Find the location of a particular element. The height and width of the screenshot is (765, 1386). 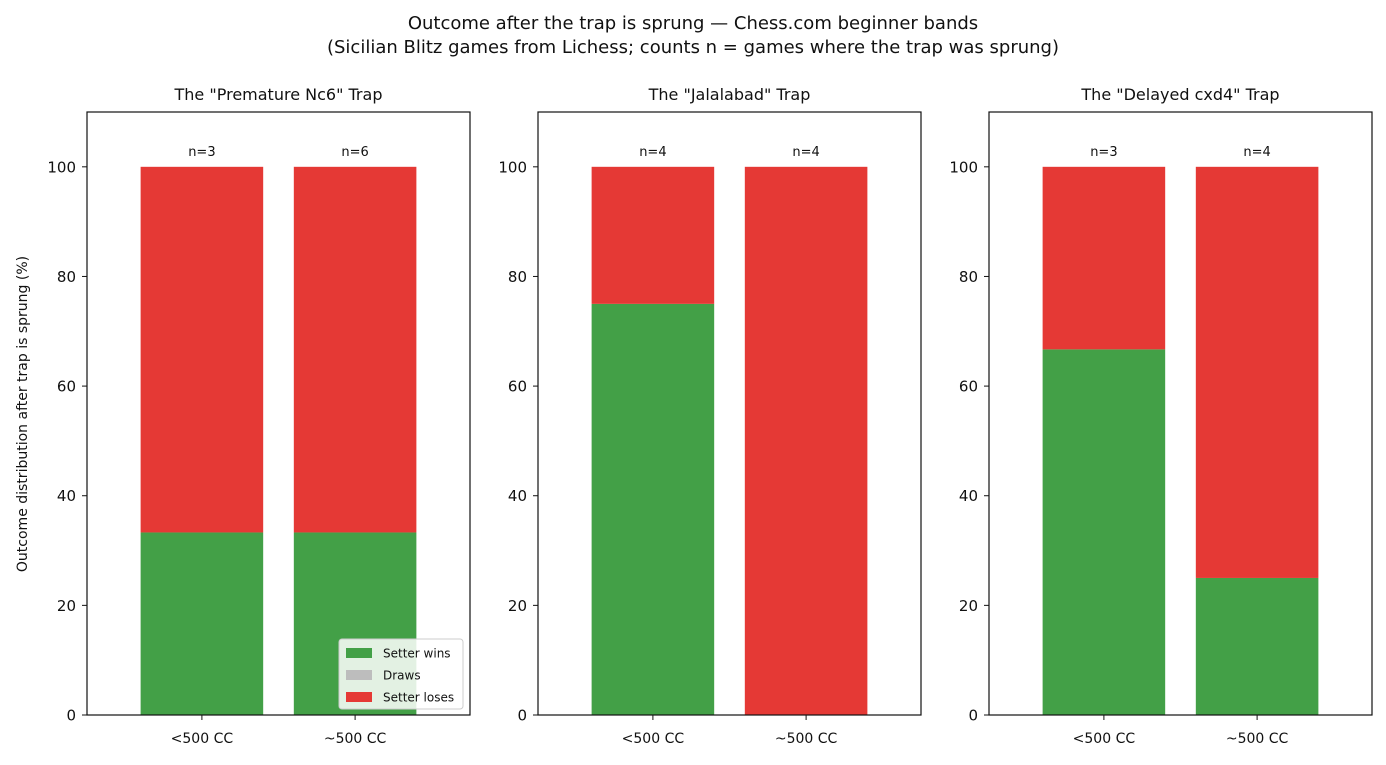

legend-label: Draws is located at coordinates (402, 676).